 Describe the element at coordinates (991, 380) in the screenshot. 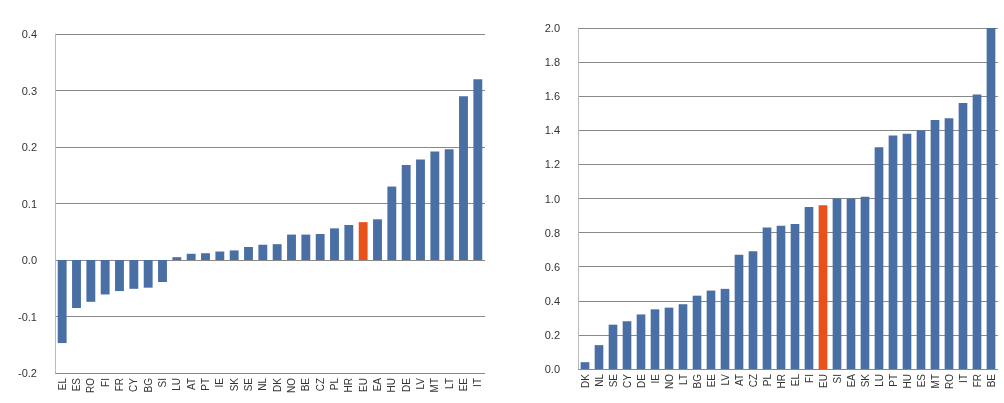

I see `x-tick-label: BE` at that location.